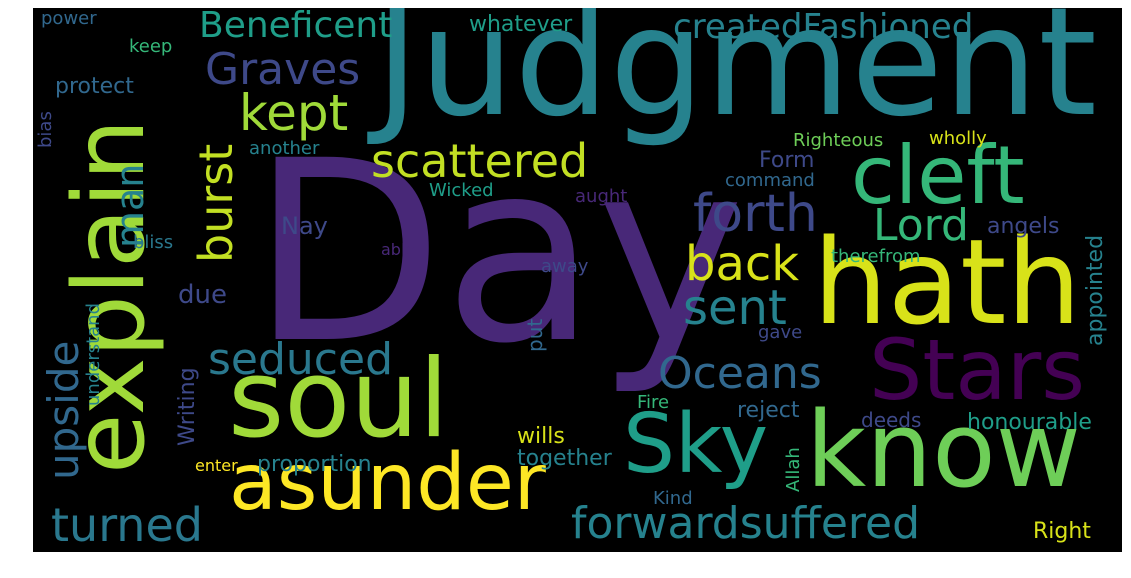 This screenshot has width=1131, height=578. What do you see at coordinates (296, 27) in the screenshot?
I see `word-beneficent: Beneficent` at bounding box center [296, 27].